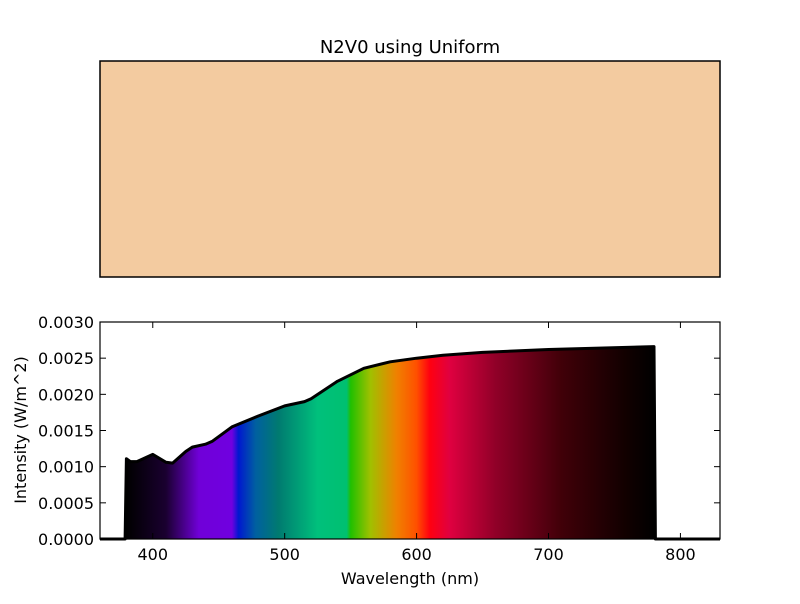  Describe the element at coordinates (410, 47) in the screenshot. I see `top-panel-title: N2V0 using Uniform` at that location.